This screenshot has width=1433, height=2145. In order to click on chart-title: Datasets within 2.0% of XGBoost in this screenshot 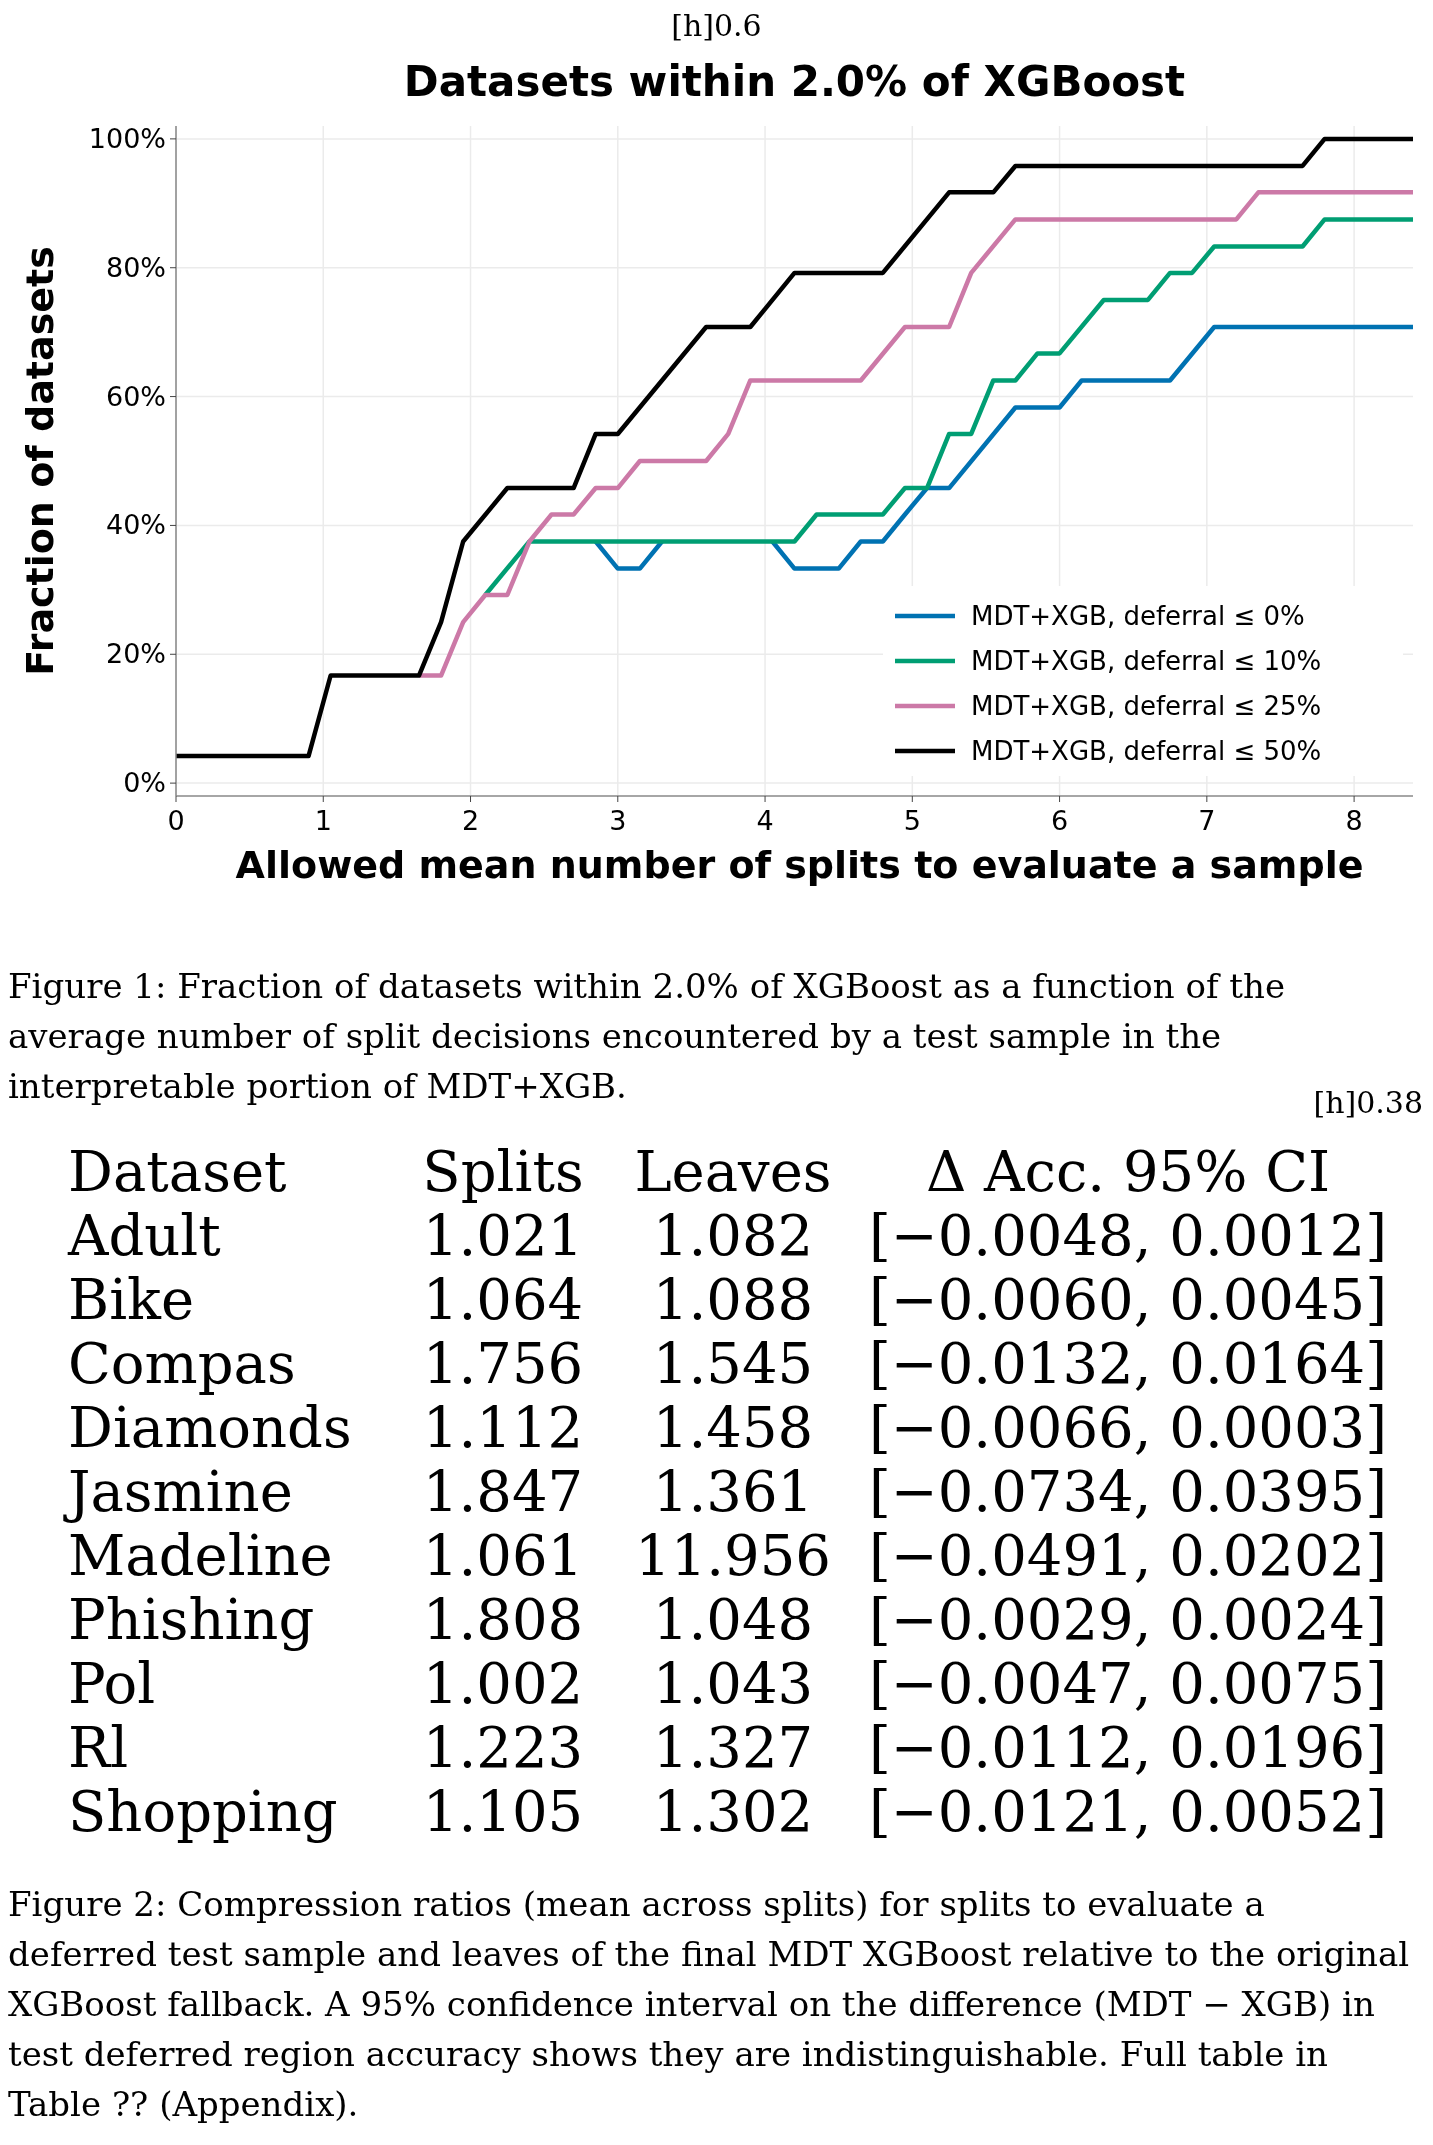, I will do `click(794, 81)`.